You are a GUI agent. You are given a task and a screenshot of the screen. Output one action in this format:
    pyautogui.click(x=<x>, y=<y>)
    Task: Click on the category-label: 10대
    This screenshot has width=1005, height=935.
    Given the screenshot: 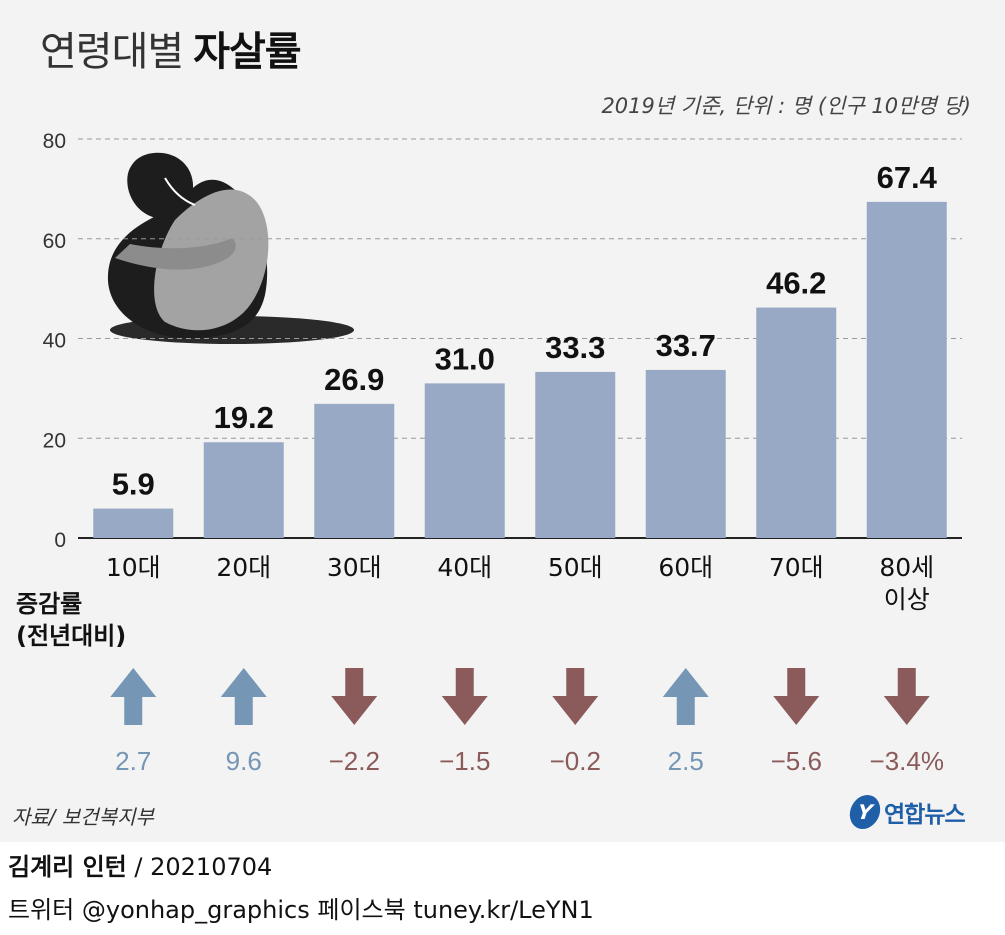 What is the action you would take?
    pyautogui.click(x=133, y=567)
    